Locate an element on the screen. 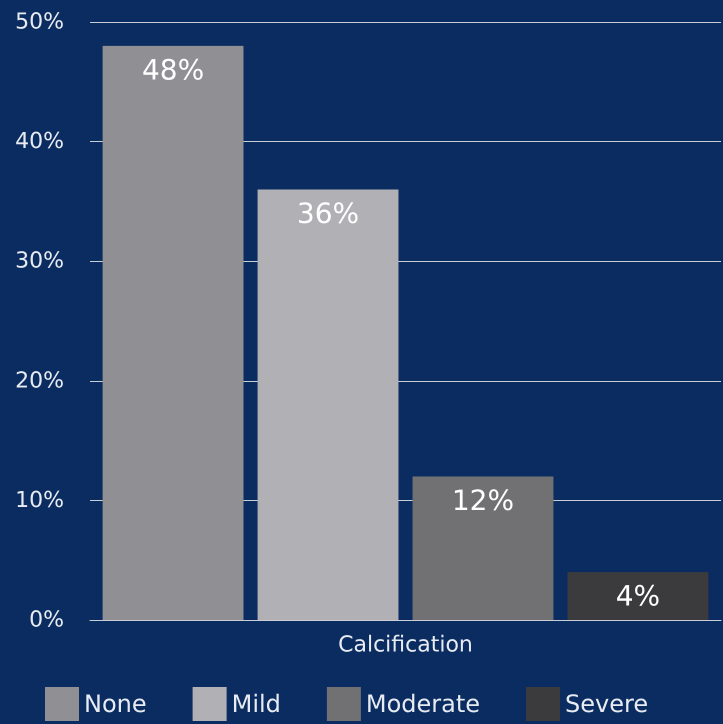 The width and height of the screenshot is (723, 724). legend-label: Severe is located at coordinates (606, 704).